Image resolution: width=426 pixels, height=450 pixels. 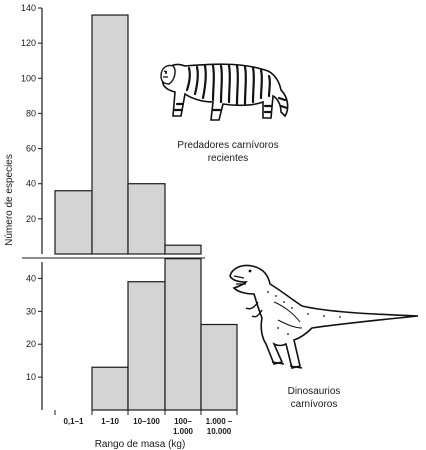 I want to click on x-tick-label-3-1: 10–100, so click(x=146, y=421).